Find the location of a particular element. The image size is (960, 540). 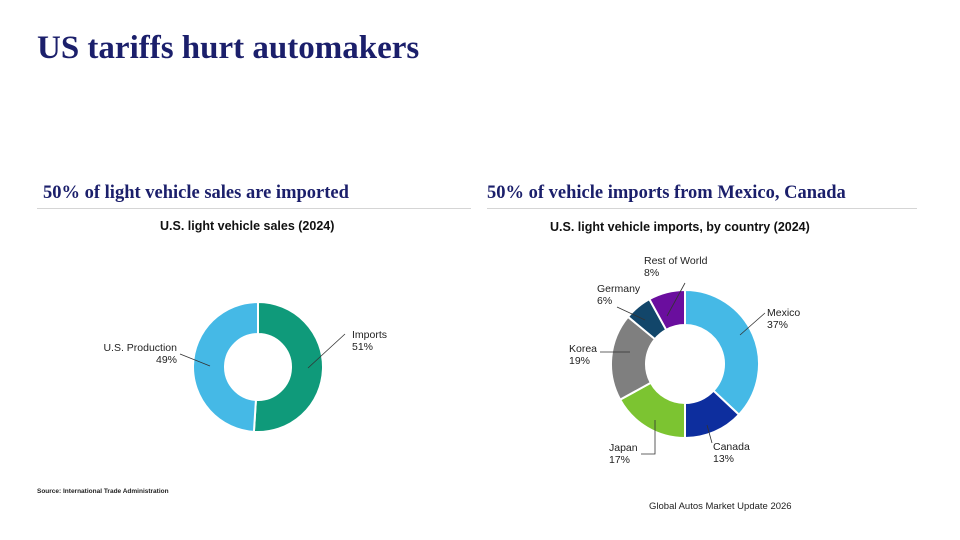

left-section-heading: 50% of light vehicle sales are imported is located at coordinates (196, 193).